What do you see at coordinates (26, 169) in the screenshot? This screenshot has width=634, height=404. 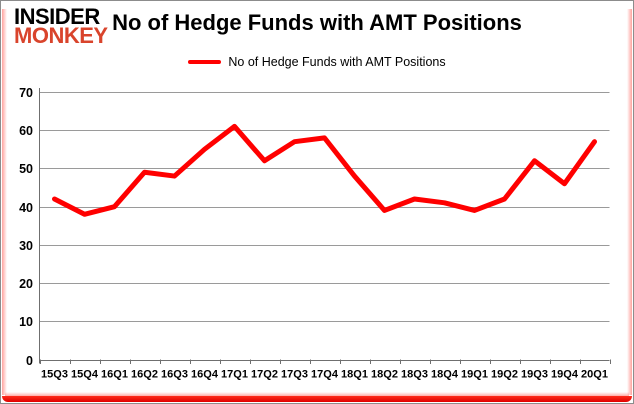 I see `y-axis-tick-label: 50` at bounding box center [26, 169].